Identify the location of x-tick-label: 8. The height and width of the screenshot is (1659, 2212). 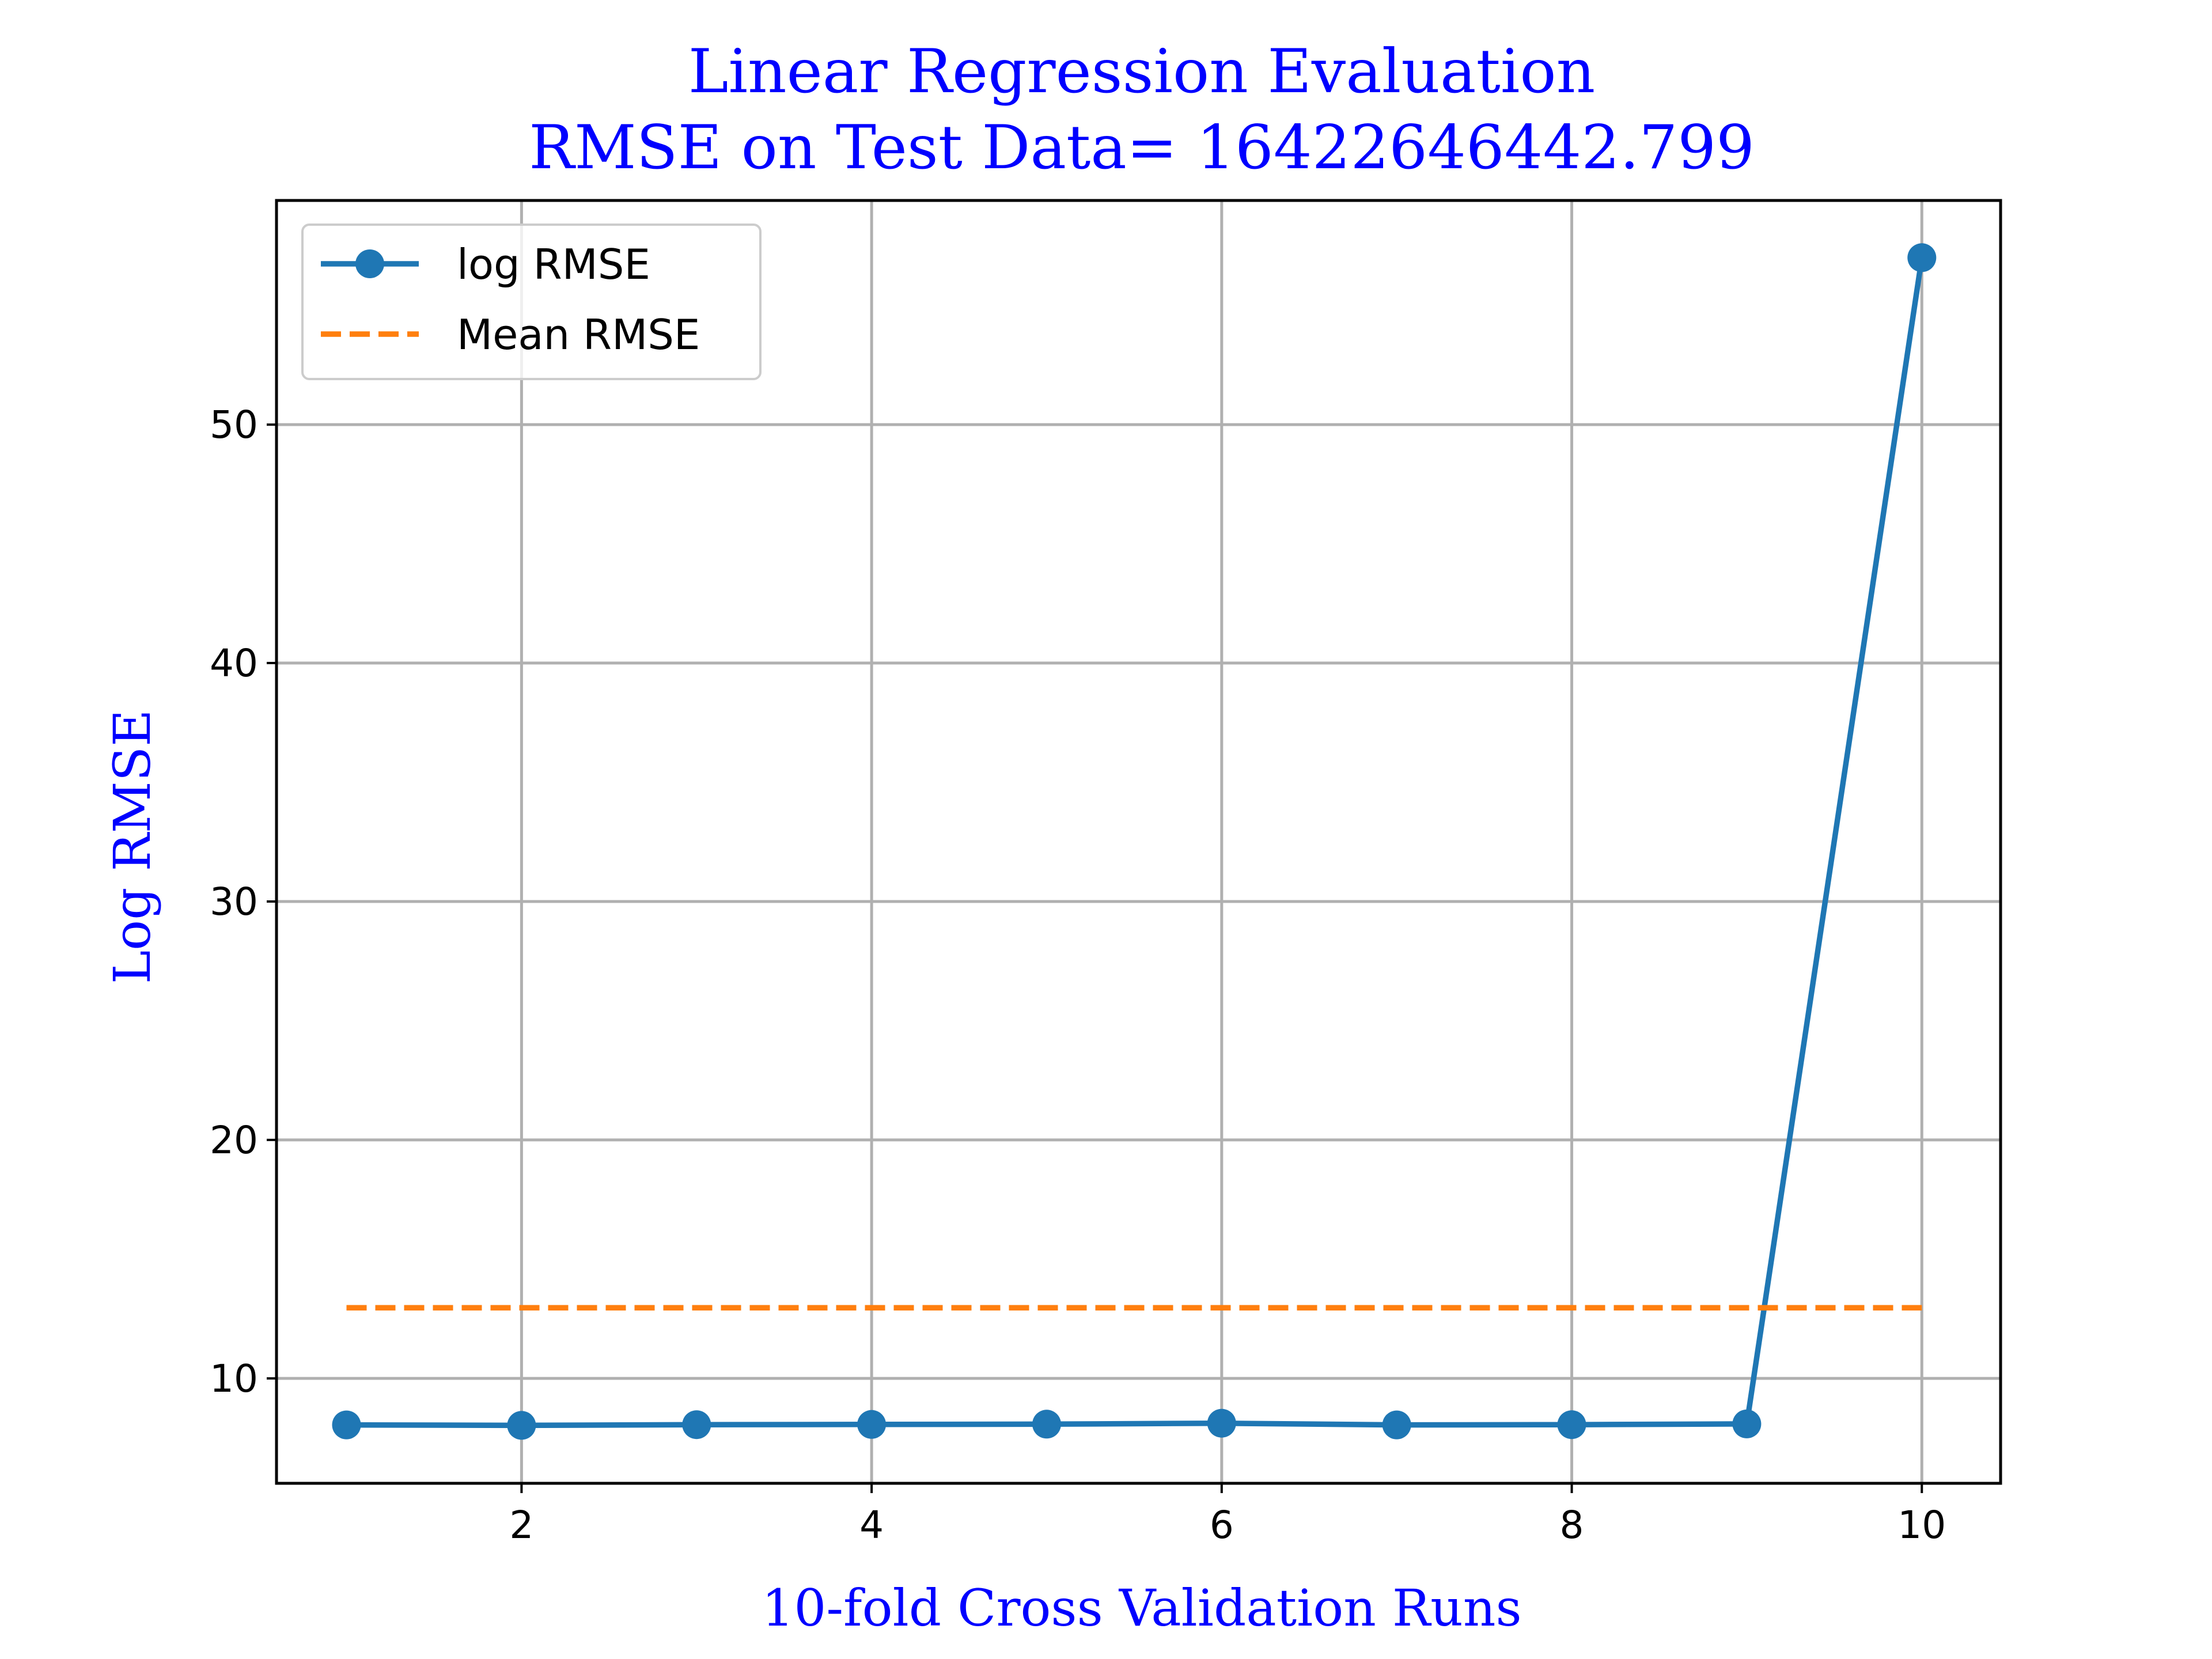
(1572, 1525).